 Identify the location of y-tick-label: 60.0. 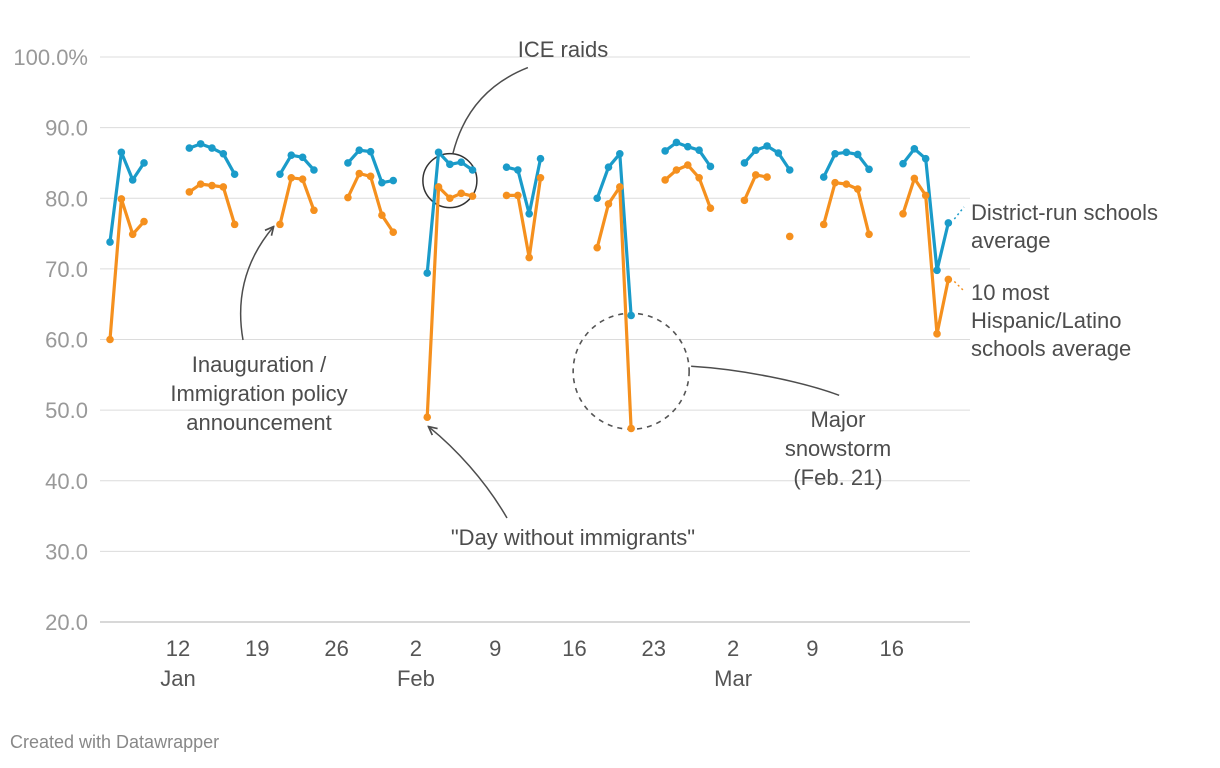
(66, 340).